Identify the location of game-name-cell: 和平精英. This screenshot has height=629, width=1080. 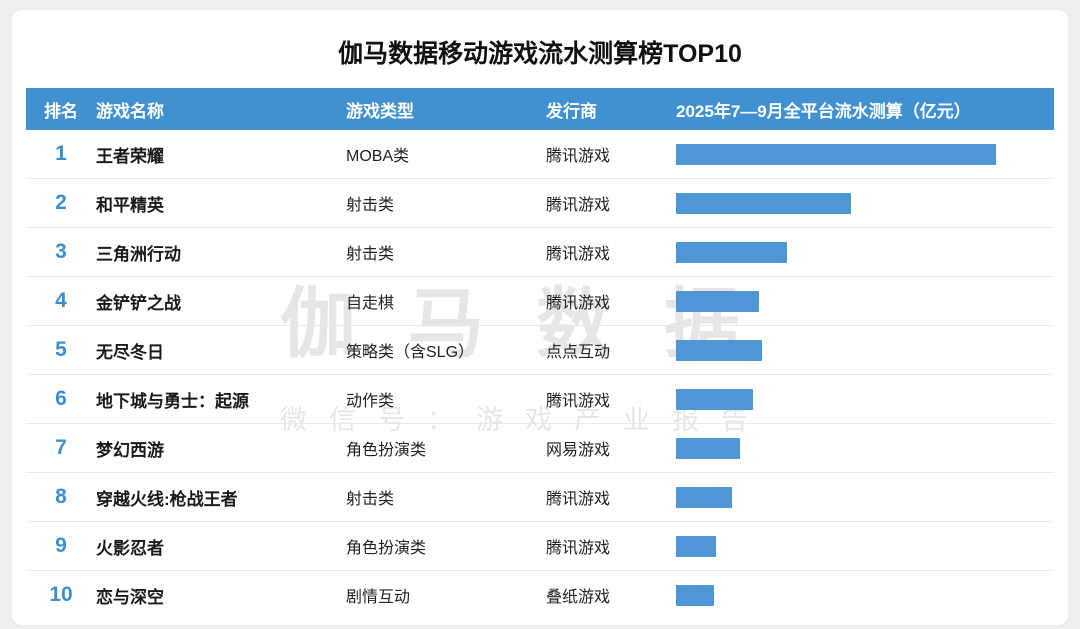
(130, 205).